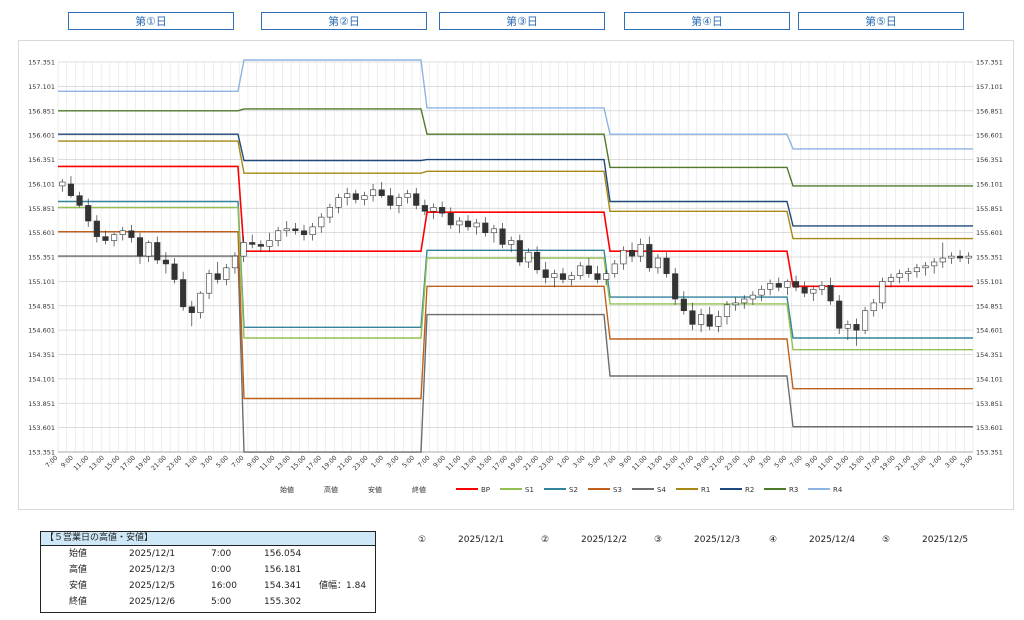 The image size is (1024, 620). Describe the element at coordinates (481, 540) in the screenshot. I see `day-date-value: 2025/12/1` at that location.